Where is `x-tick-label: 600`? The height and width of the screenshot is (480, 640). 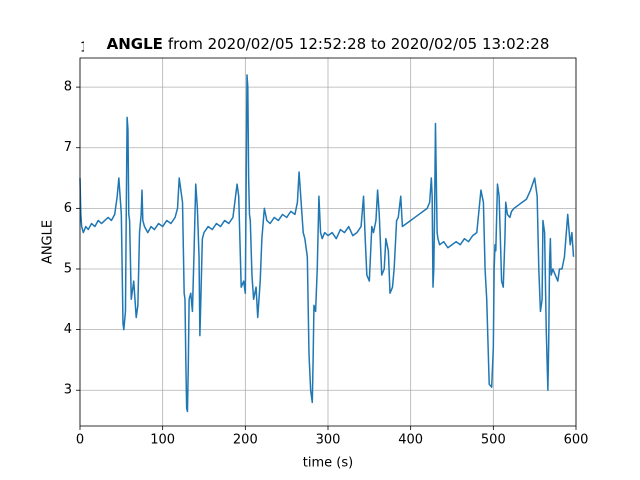 x-tick-label: 600 is located at coordinates (576, 440).